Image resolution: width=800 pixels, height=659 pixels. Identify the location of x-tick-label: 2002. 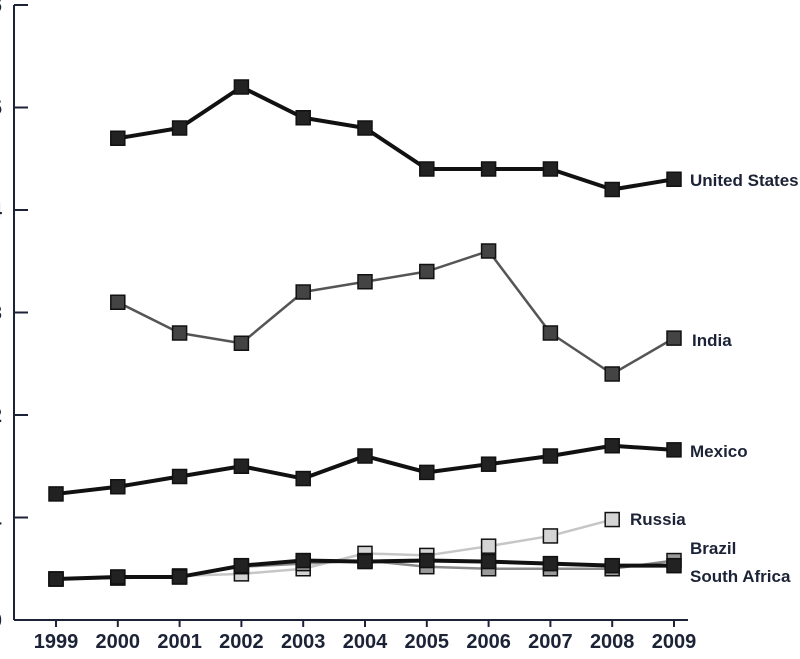
(241, 642).